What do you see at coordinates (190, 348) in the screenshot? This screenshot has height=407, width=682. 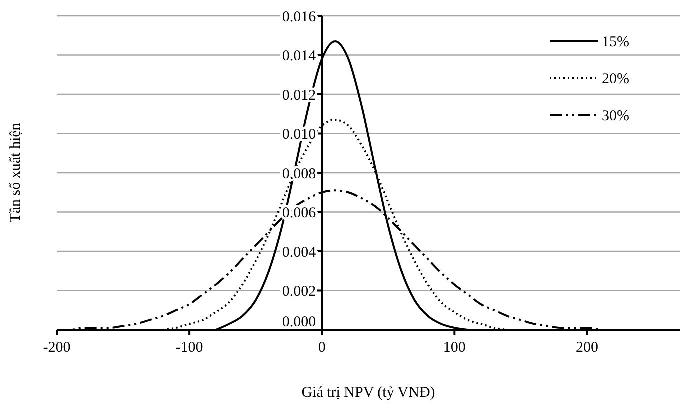 I see `x-tick-label: -100` at bounding box center [190, 348].